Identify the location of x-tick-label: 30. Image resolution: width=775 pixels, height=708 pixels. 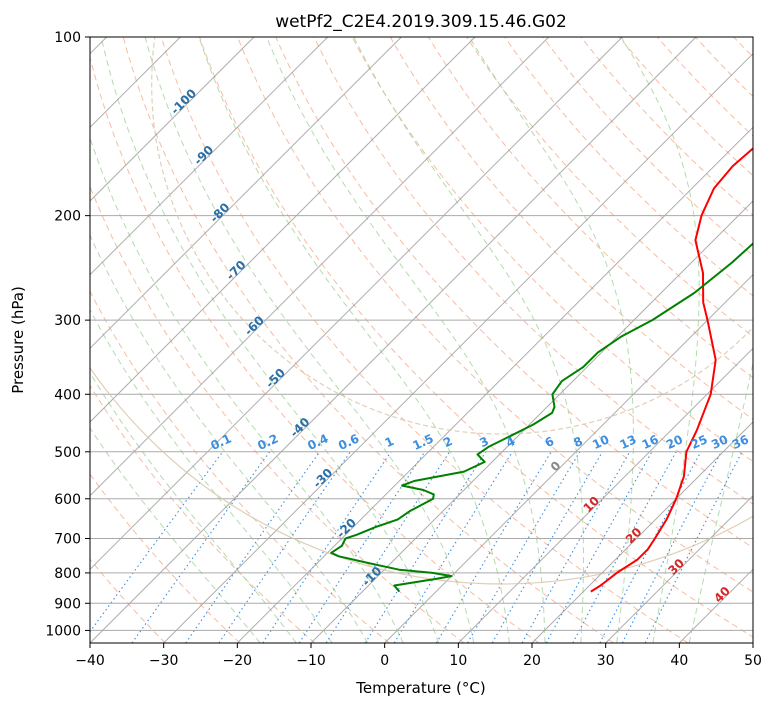
(606, 661).